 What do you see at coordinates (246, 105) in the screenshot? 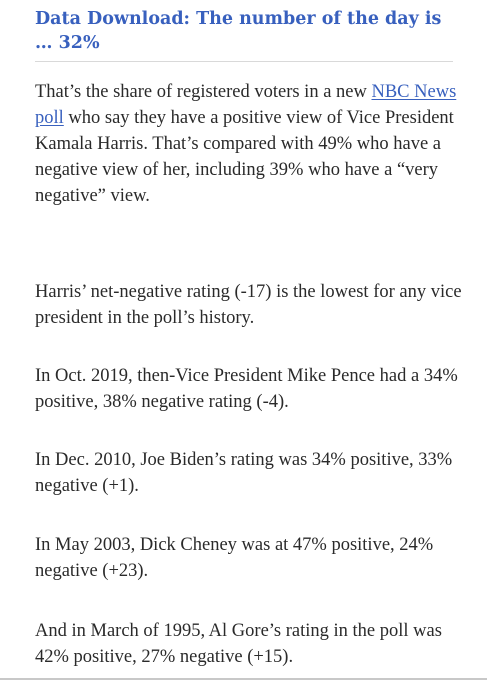
I see `nbc-news-poll-link: NBC News poll` at bounding box center [246, 105].